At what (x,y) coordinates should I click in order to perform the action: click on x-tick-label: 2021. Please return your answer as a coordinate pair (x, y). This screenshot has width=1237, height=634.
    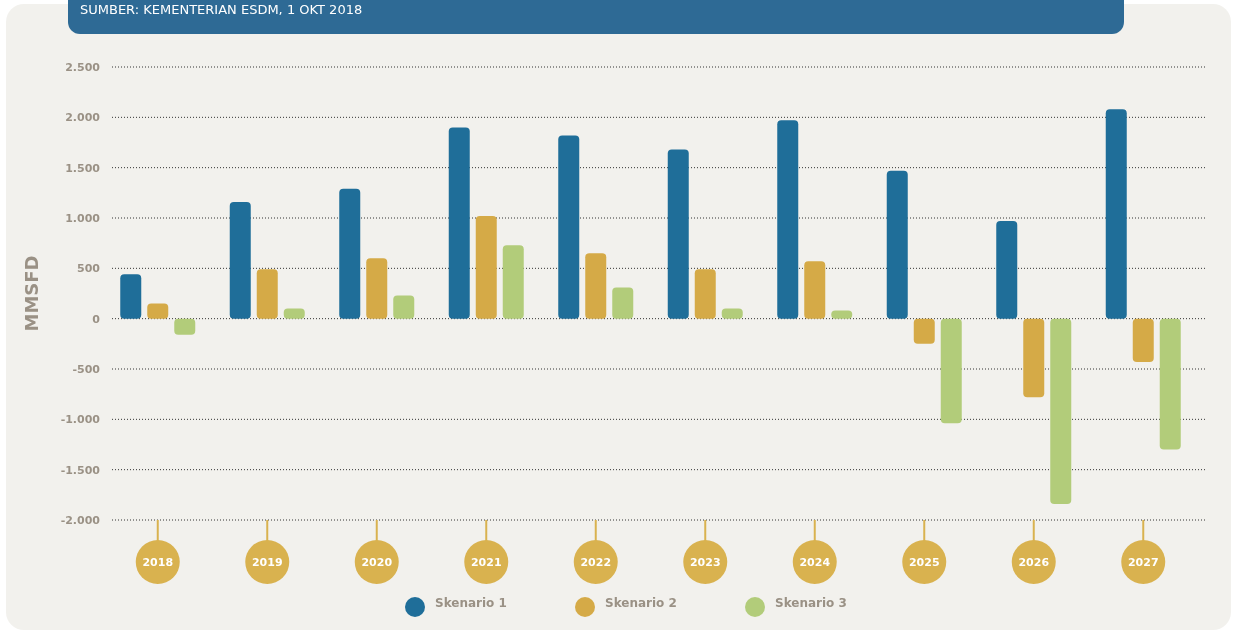
    Looking at the image, I should click on (486, 562).